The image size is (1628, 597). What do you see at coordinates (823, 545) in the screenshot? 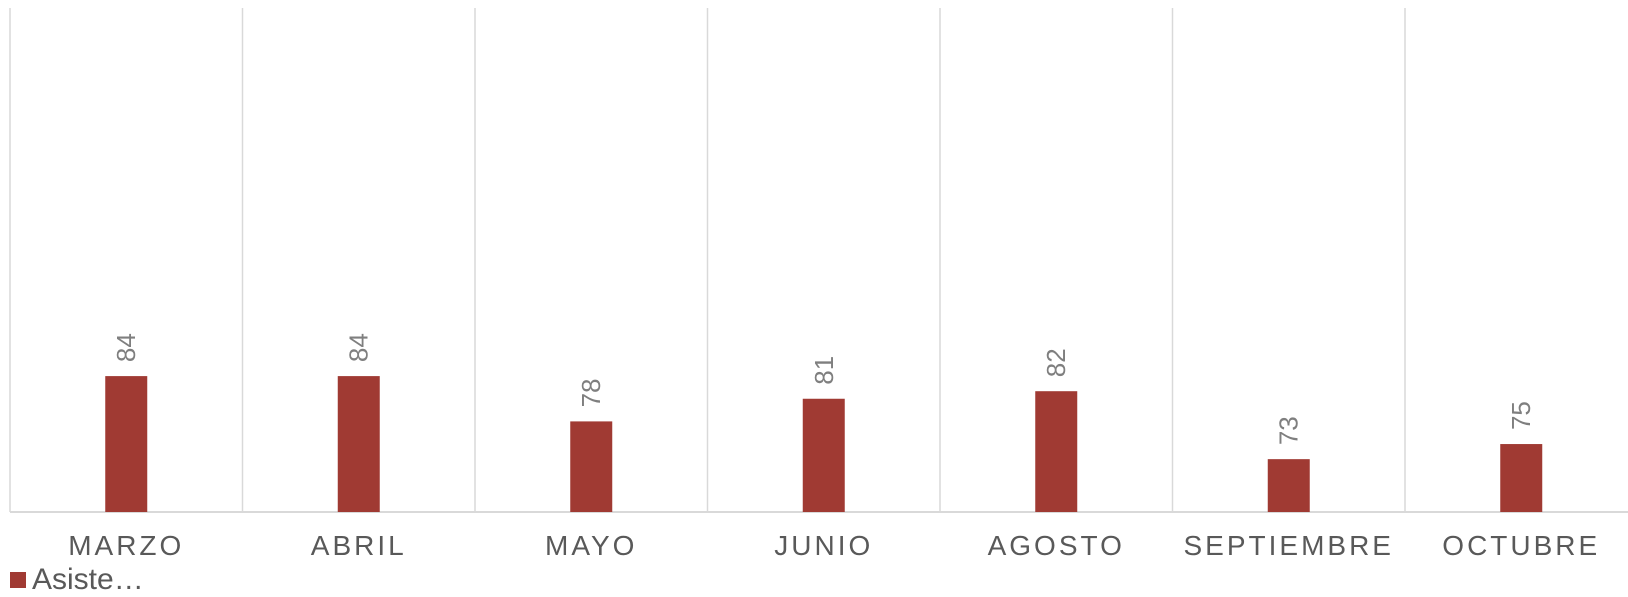
I see `category-label-junio: JUNIO` at bounding box center [823, 545].